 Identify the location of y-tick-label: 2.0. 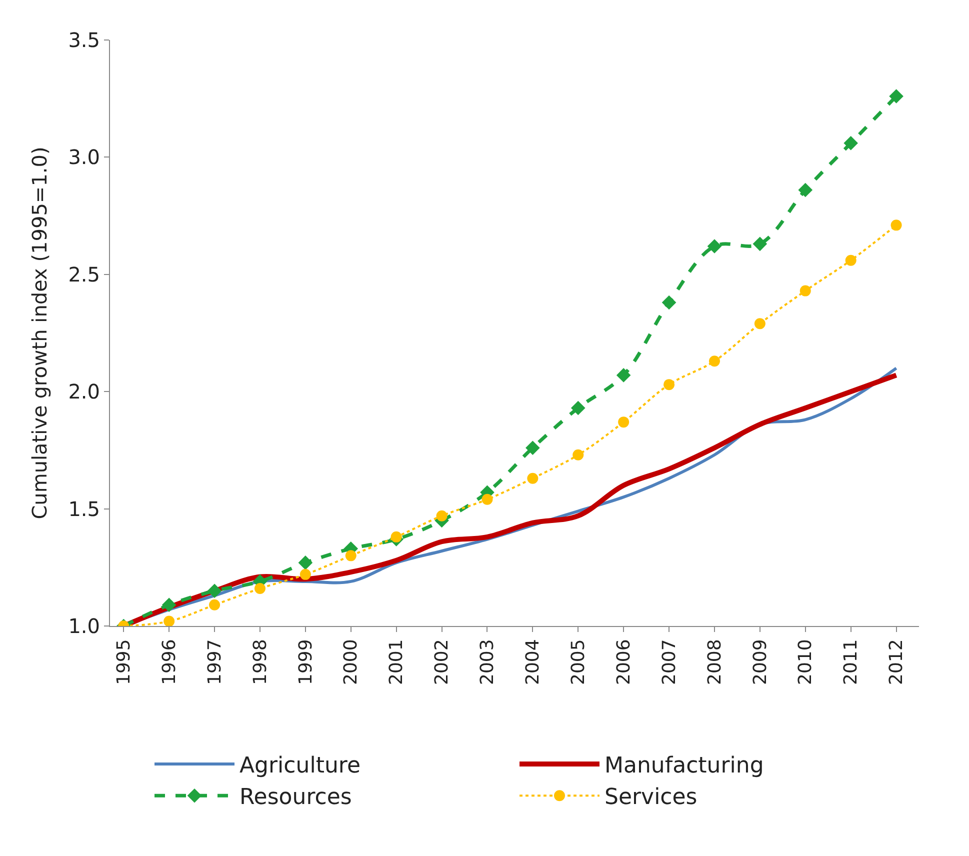
(84, 392).